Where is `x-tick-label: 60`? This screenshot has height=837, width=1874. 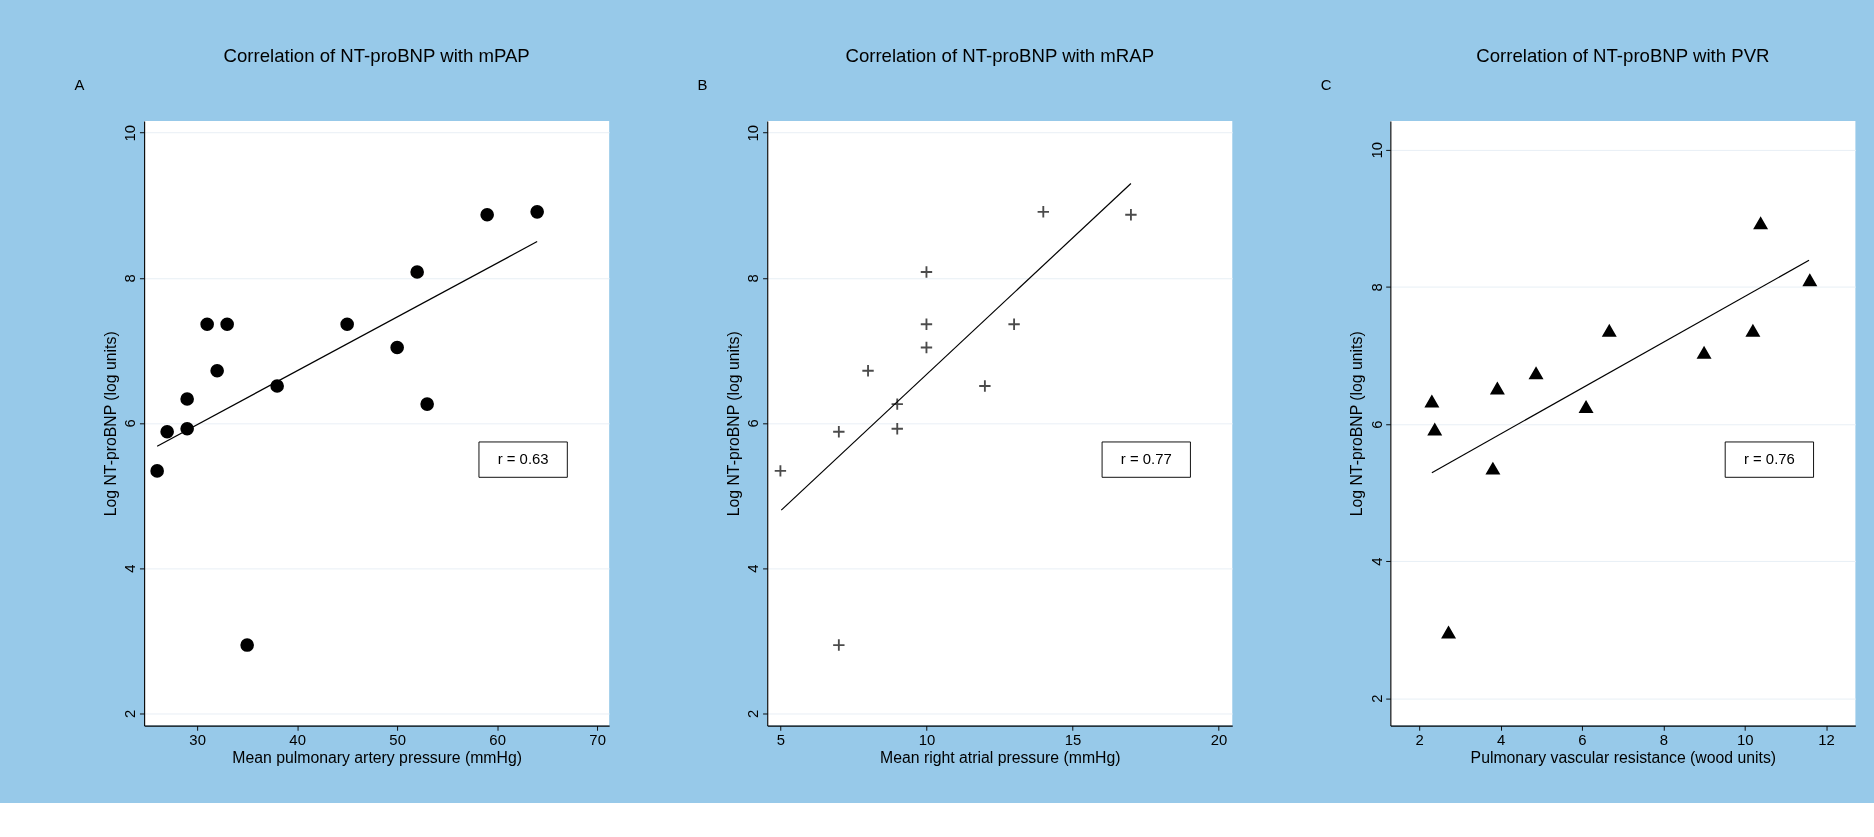 x-tick-label: 60 is located at coordinates (497, 739).